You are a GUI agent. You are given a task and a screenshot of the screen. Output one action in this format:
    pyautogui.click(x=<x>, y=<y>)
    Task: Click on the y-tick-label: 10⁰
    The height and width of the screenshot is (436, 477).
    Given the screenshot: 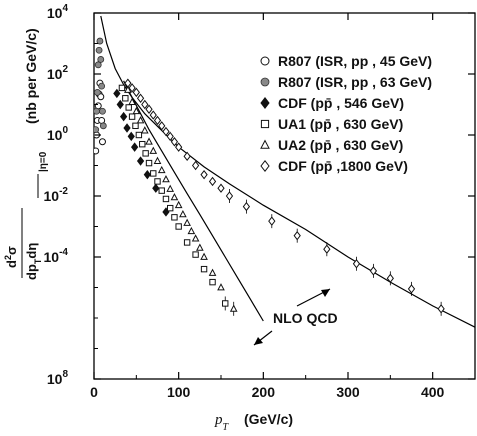 What is the action you would take?
    pyautogui.click(x=58, y=134)
    